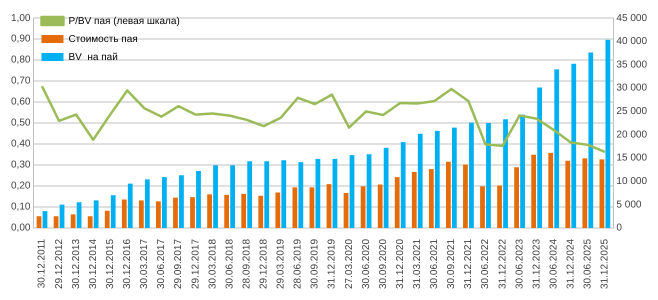 The image size is (658, 300). I want to click on x-tick-label: 30.09.2019, so click(315, 264).